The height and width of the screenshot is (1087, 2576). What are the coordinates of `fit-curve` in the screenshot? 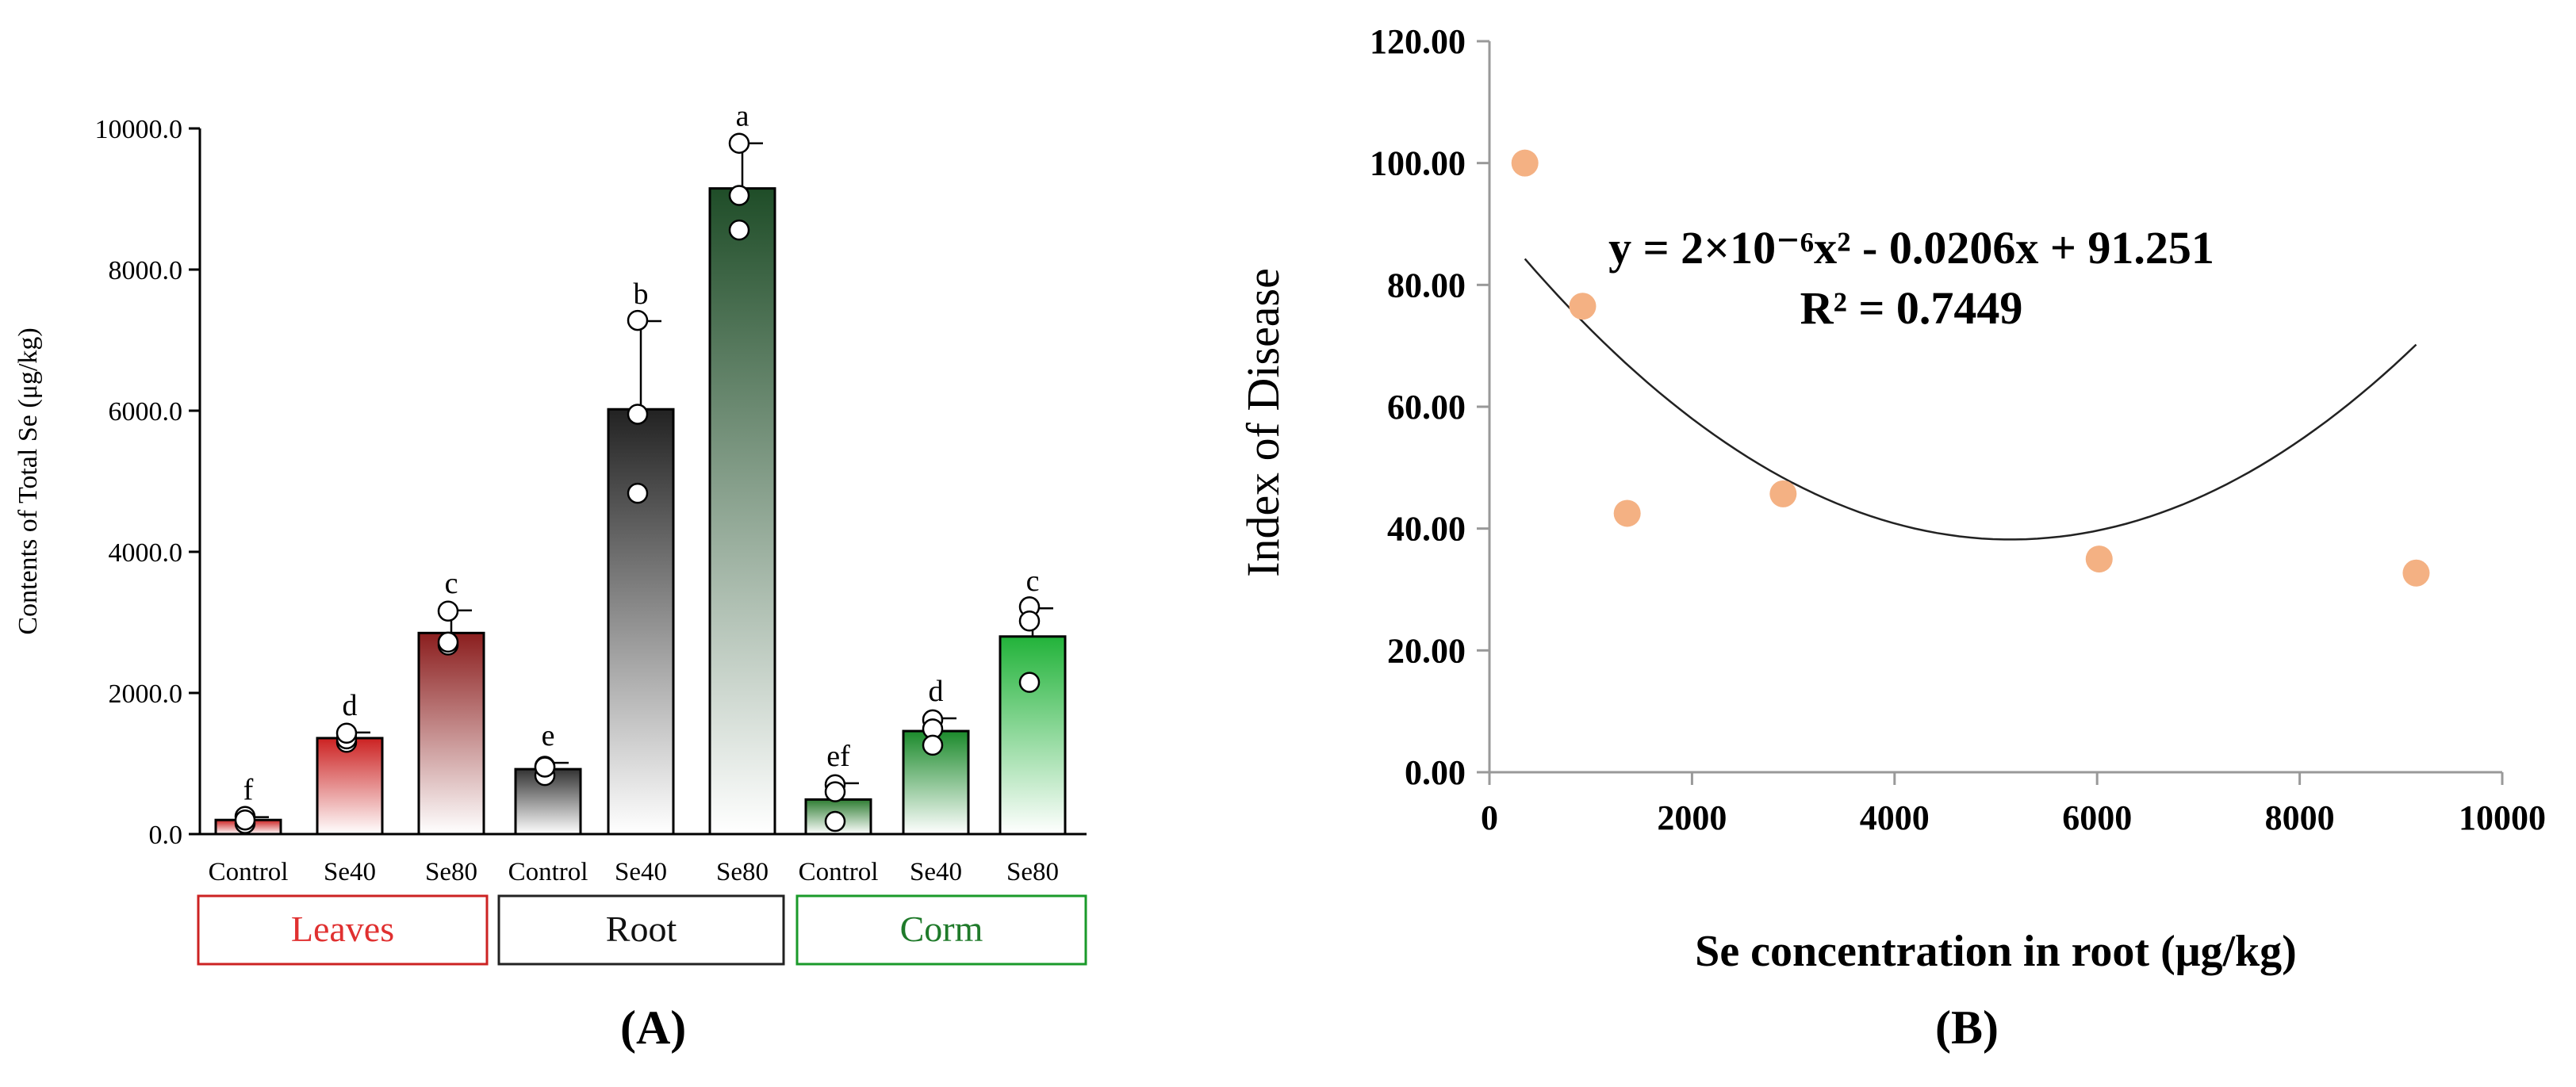 It's located at (1970, 399).